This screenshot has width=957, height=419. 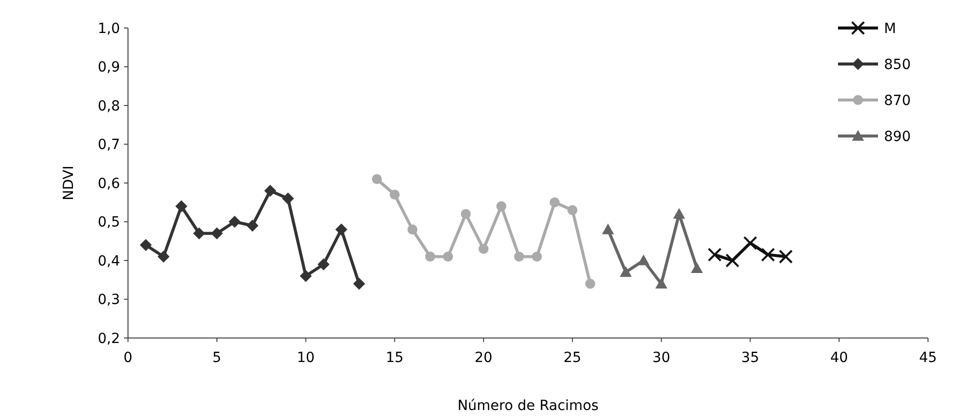 What do you see at coordinates (928, 358) in the screenshot?
I see `x-tick-label: 45` at bounding box center [928, 358].